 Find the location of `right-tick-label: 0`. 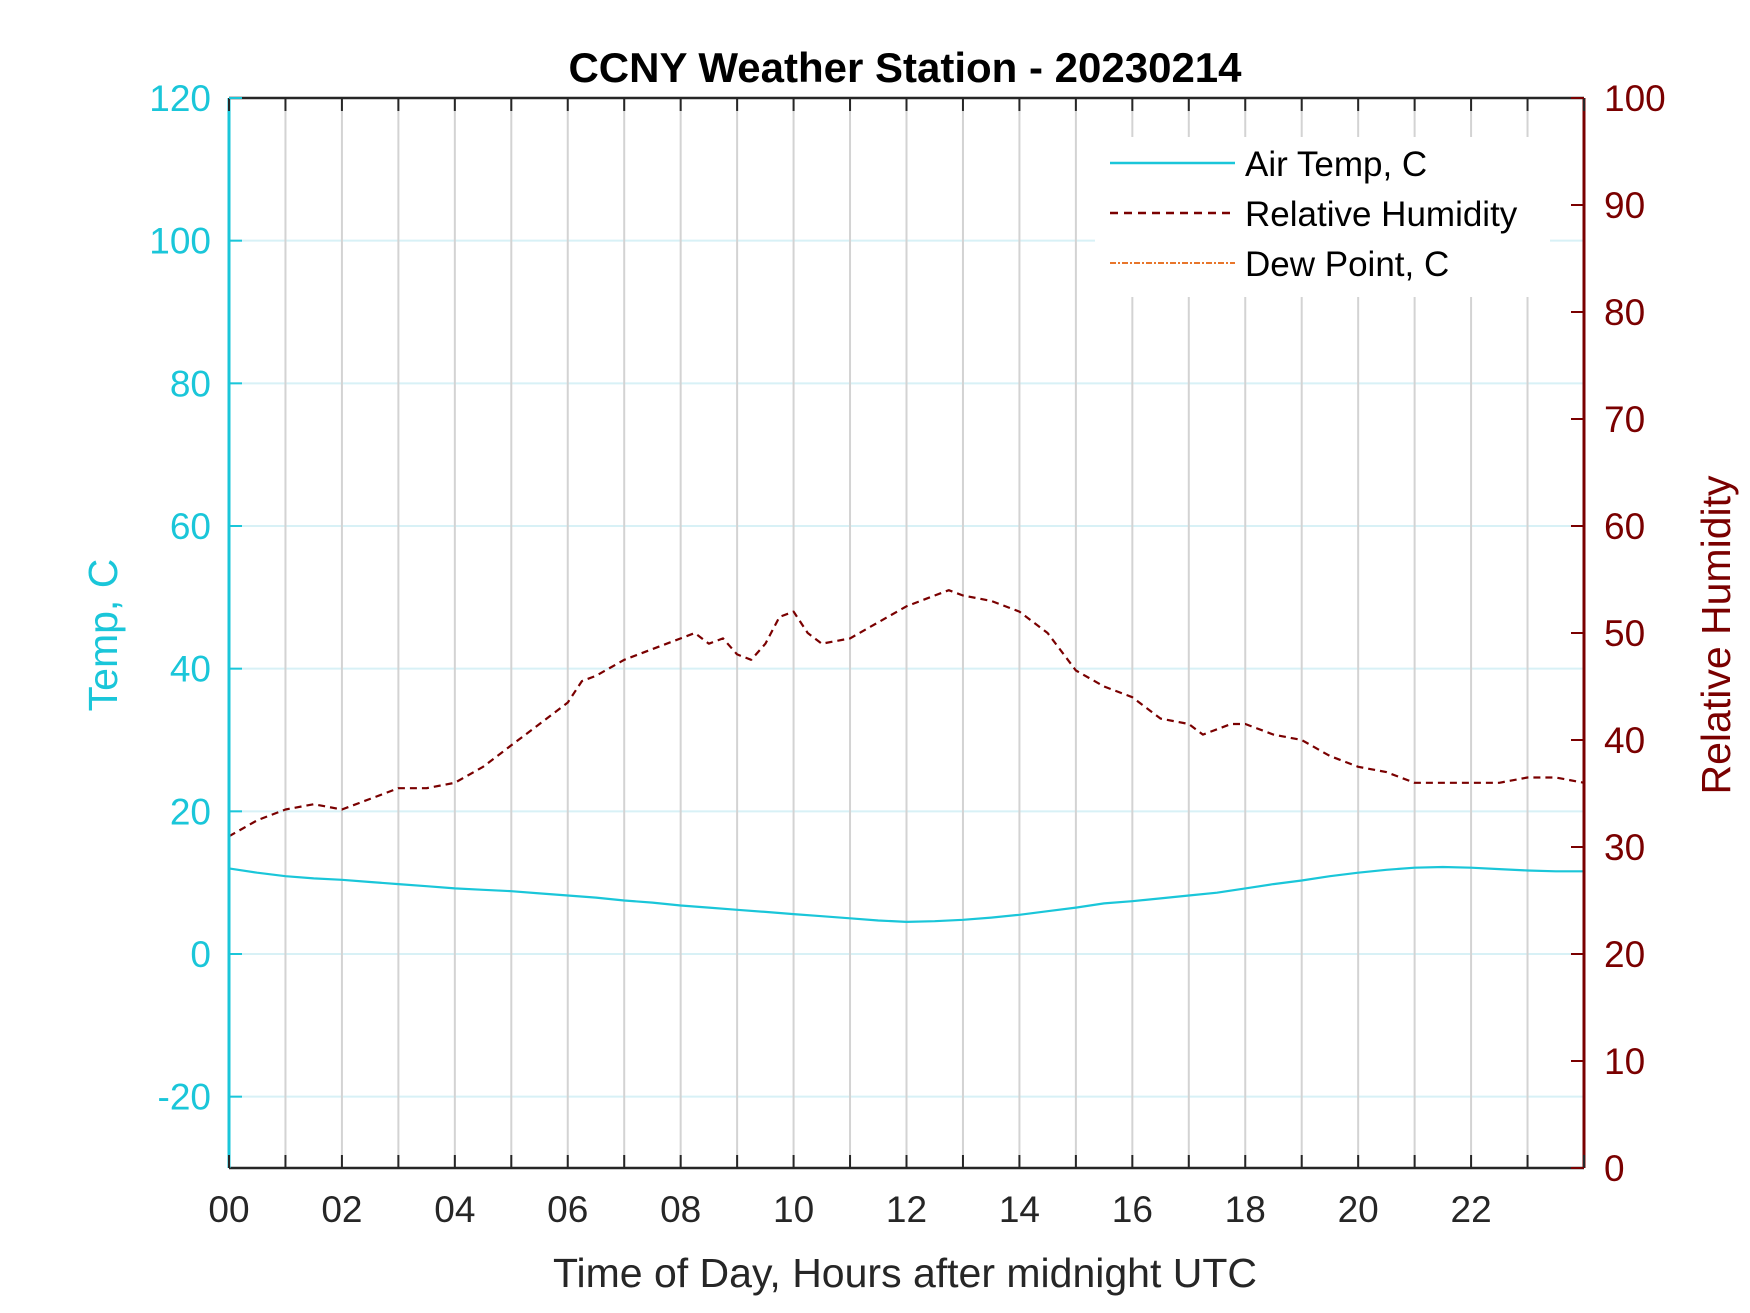

right-tick-label: 0 is located at coordinates (1614, 1168).